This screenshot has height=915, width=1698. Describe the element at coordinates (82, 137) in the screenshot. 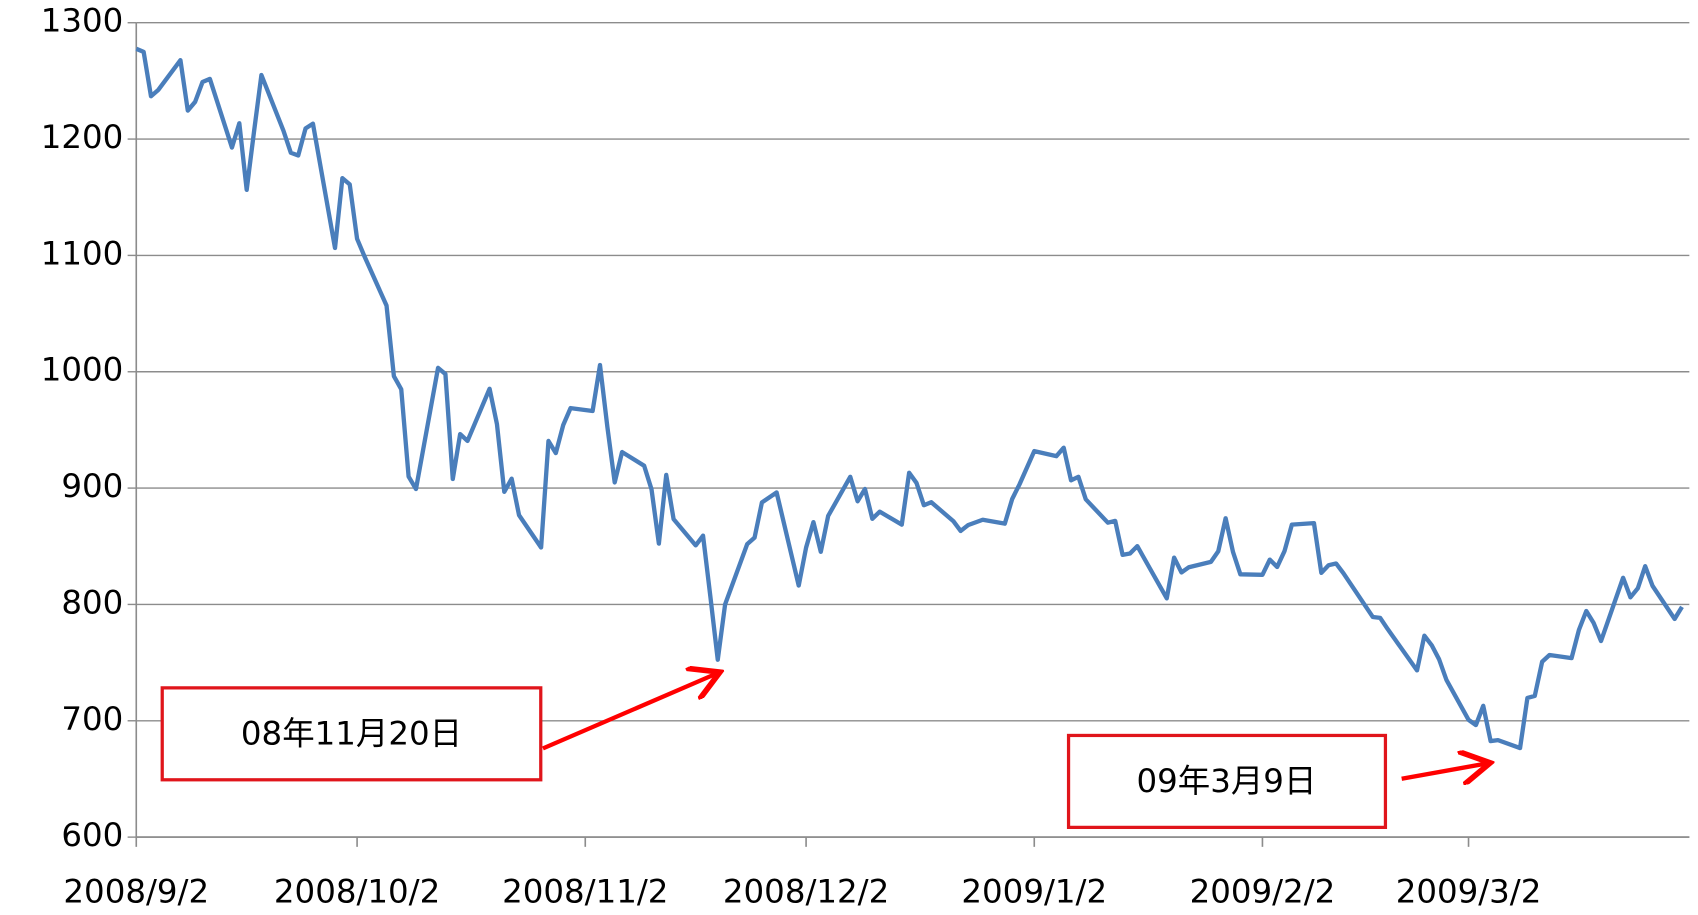

I see `y-tick-label: 1200` at that location.